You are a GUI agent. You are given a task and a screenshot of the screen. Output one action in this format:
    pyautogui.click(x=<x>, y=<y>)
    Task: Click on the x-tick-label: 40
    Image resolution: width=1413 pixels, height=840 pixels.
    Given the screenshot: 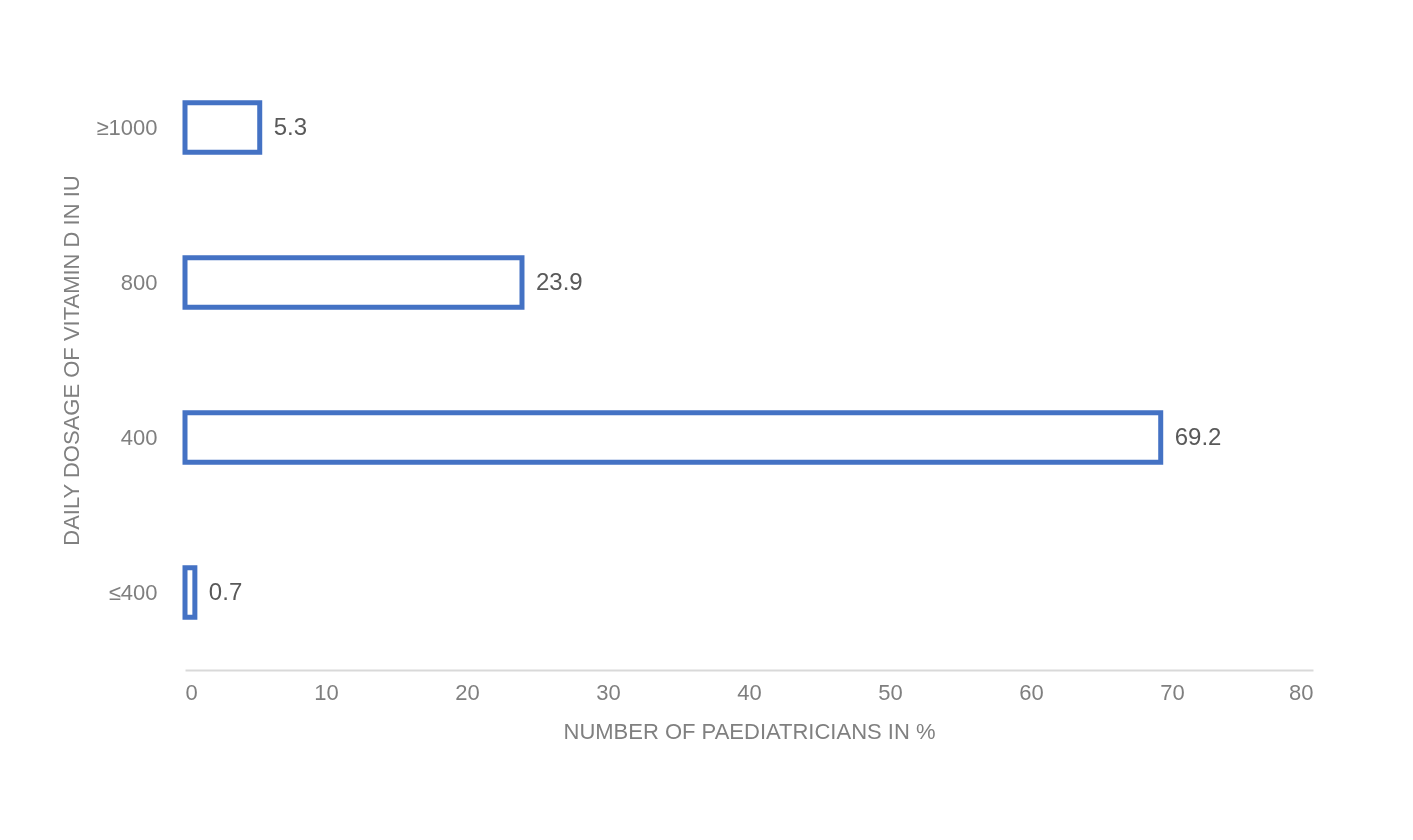 What is the action you would take?
    pyautogui.click(x=749, y=692)
    